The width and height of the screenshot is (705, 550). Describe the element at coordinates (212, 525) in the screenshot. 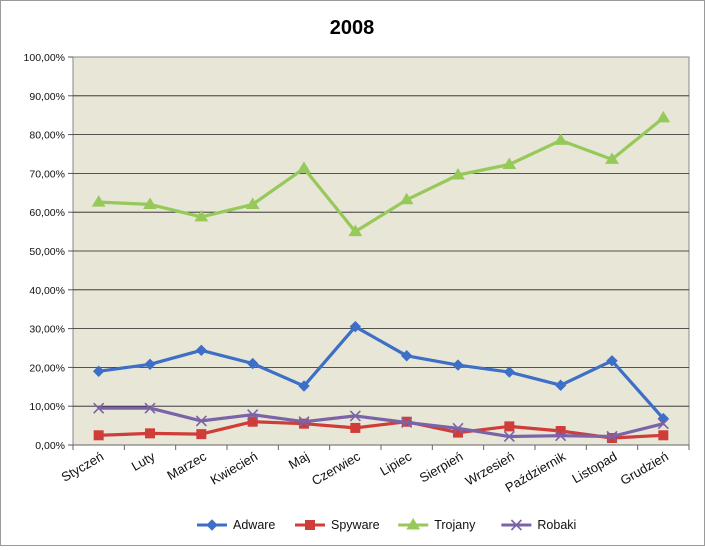

I see `legend-marker-adware` at that location.